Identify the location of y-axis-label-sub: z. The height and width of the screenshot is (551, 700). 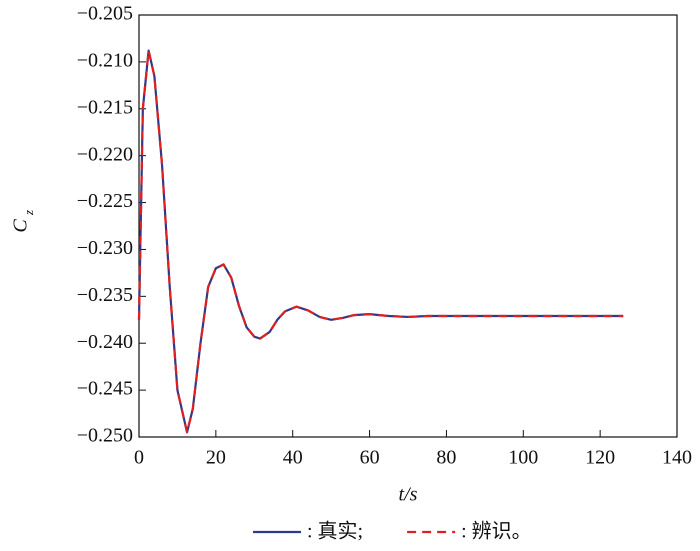
(28, 213).